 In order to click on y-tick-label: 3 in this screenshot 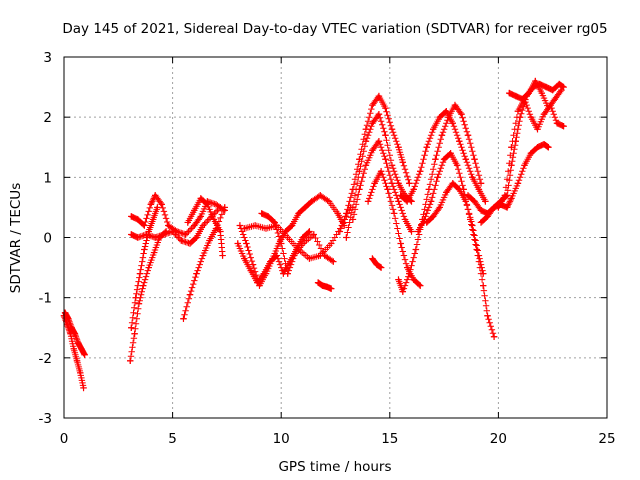, I will do `click(47, 58)`.